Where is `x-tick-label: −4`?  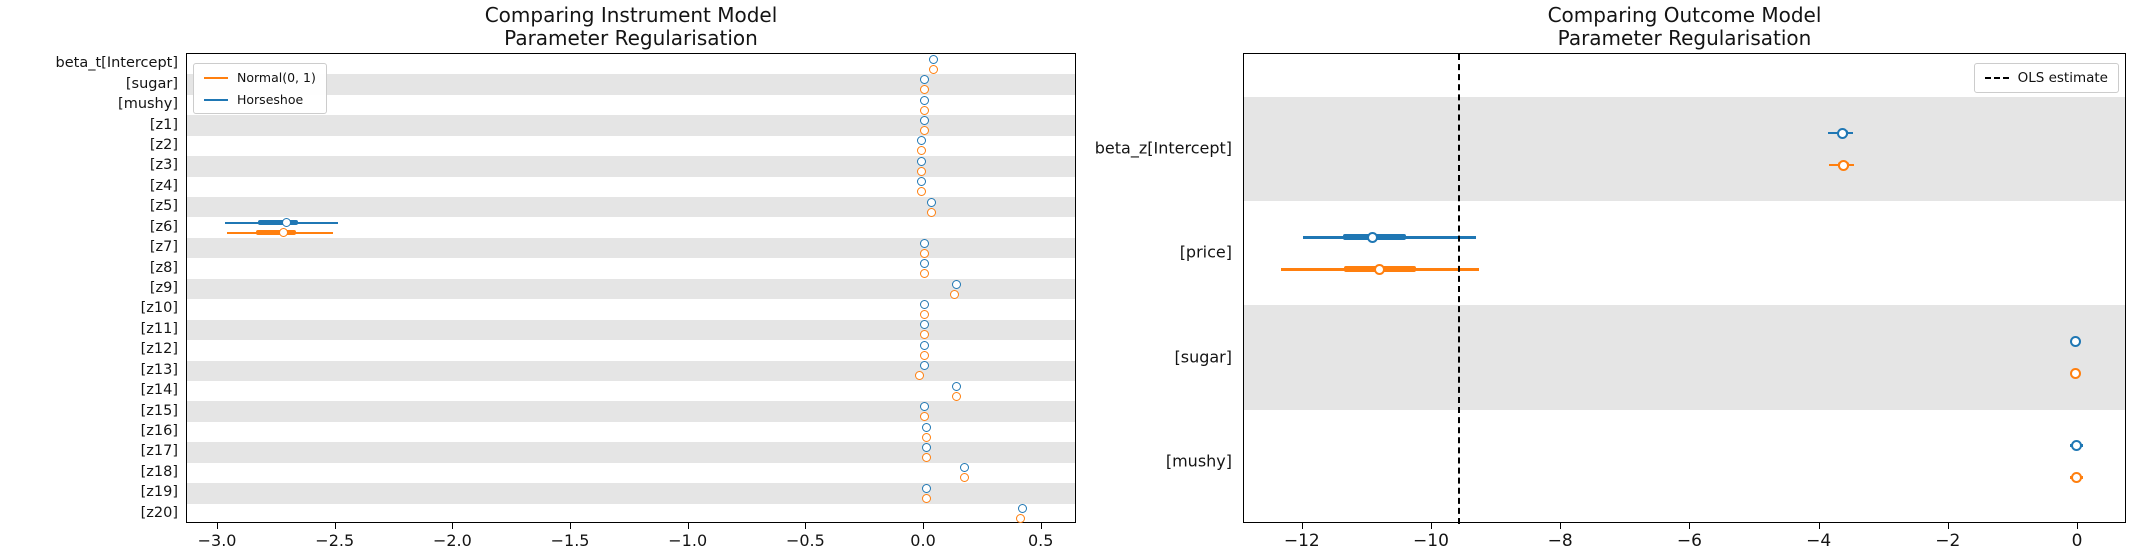 x-tick-label: −4 is located at coordinates (1819, 541).